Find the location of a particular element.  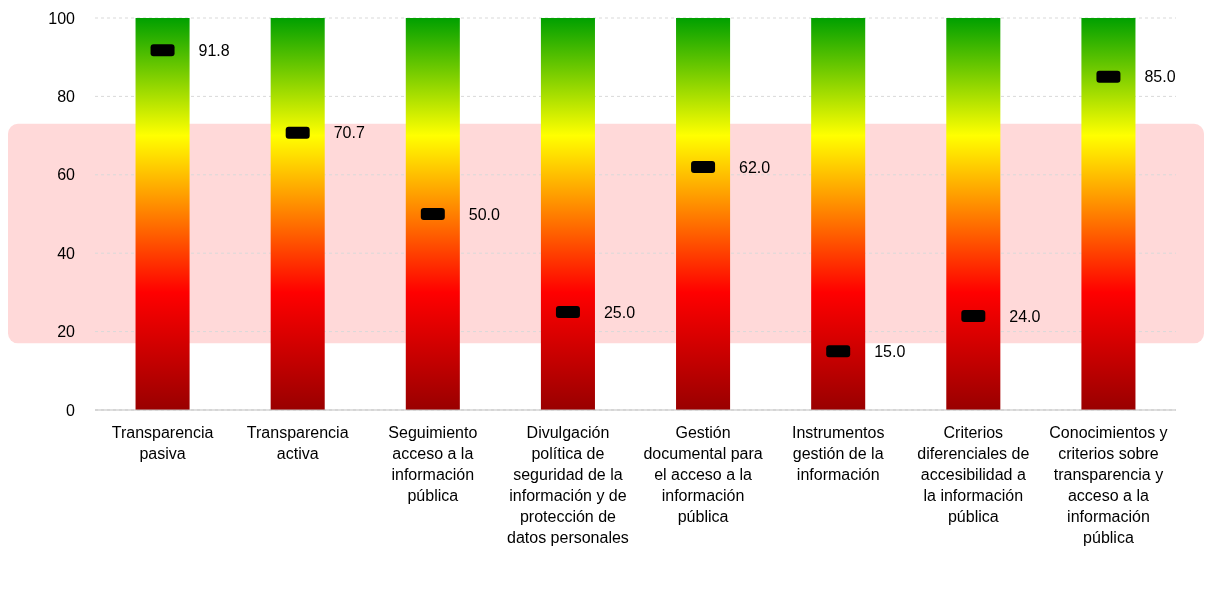

y-tick-label: 20 is located at coordinates (66, 332).